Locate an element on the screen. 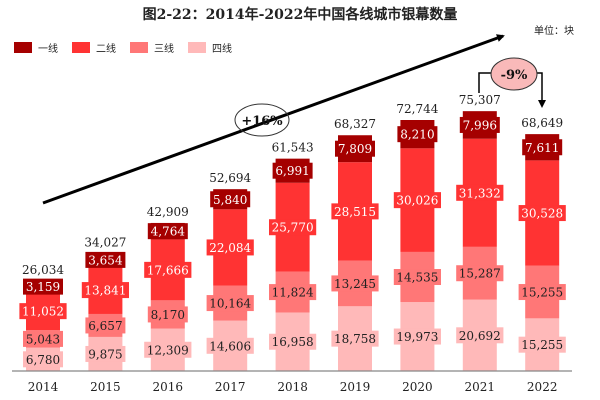 The image size is (600, 400). total-label: 34,027 is located at coordinates (105, 243).